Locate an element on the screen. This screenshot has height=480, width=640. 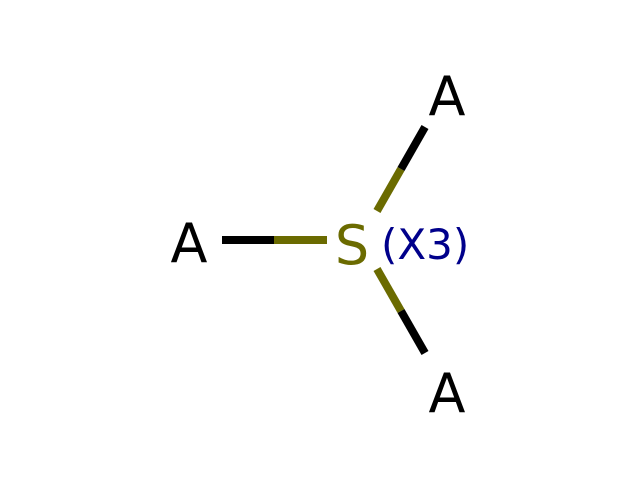
atom-label-left: A is located at coordinates (189, 243).